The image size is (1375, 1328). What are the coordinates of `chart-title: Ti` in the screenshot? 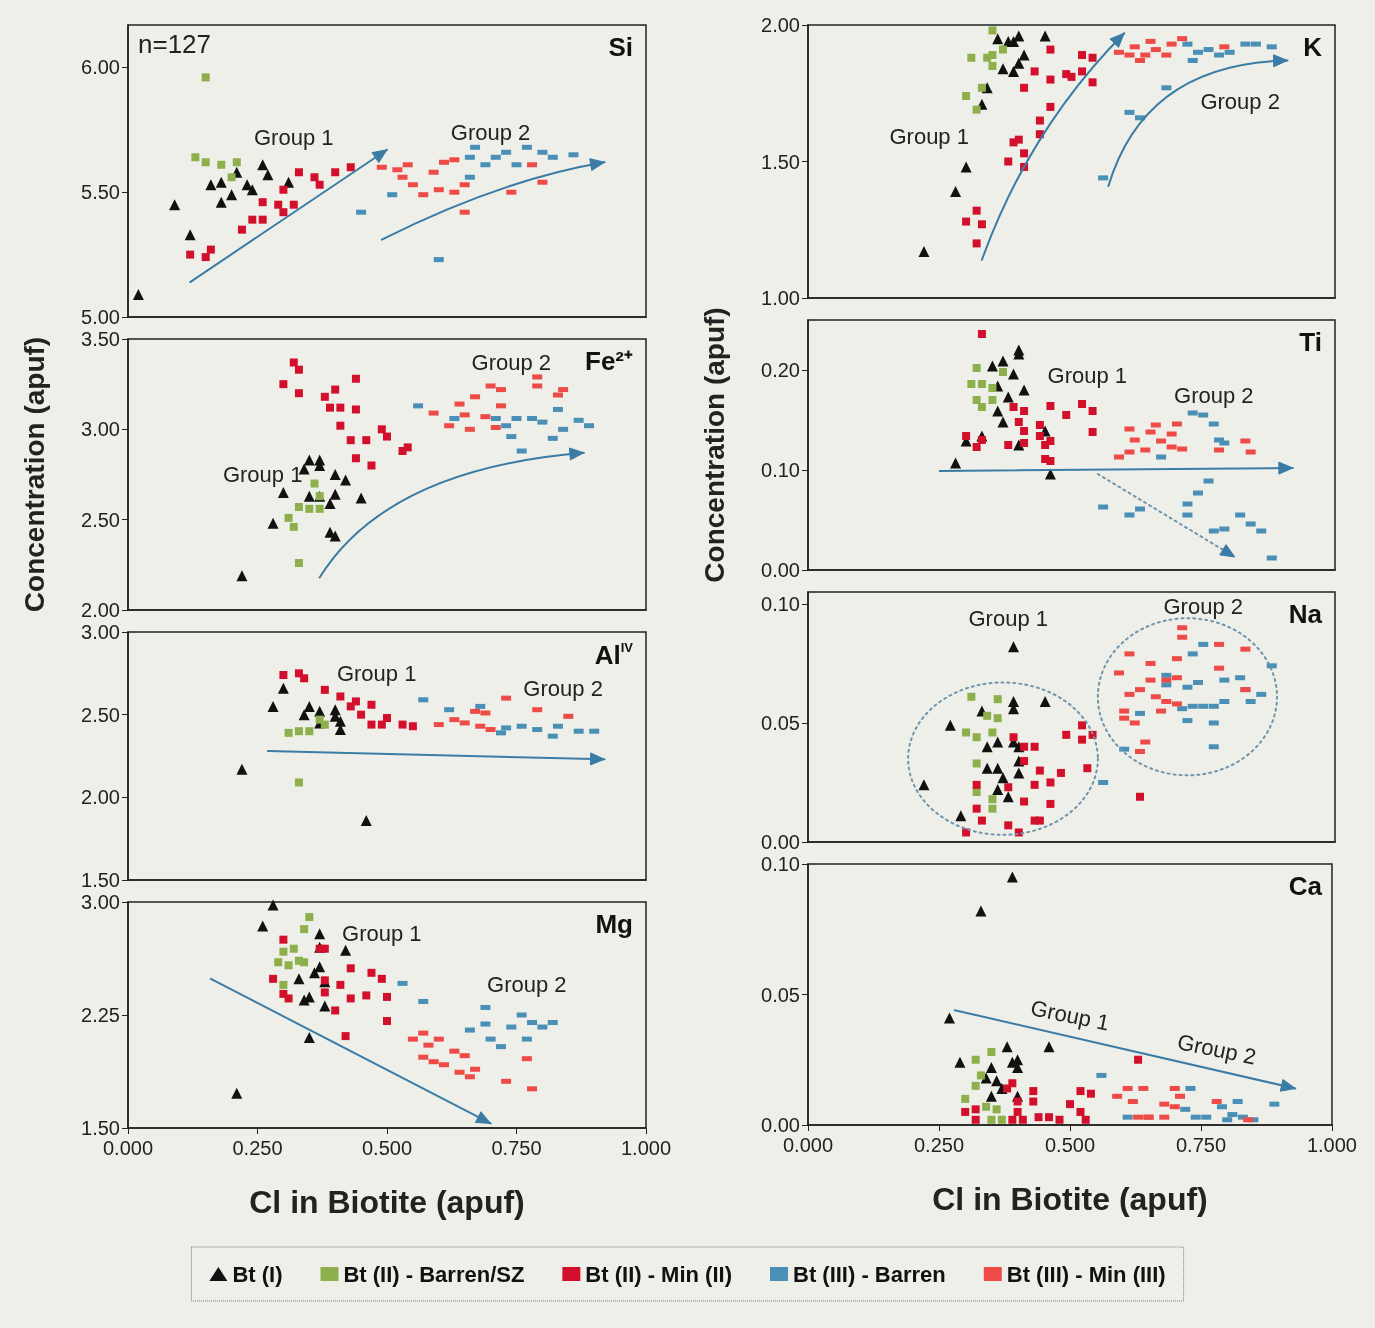 It's located at (1310, 342).